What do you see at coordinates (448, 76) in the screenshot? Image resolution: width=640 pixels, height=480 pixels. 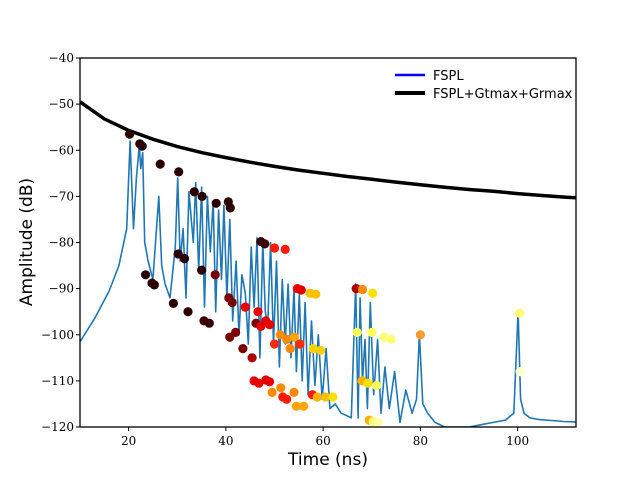 I see `legend-fspl-label: FSPL` at bounding box center [448, 76].